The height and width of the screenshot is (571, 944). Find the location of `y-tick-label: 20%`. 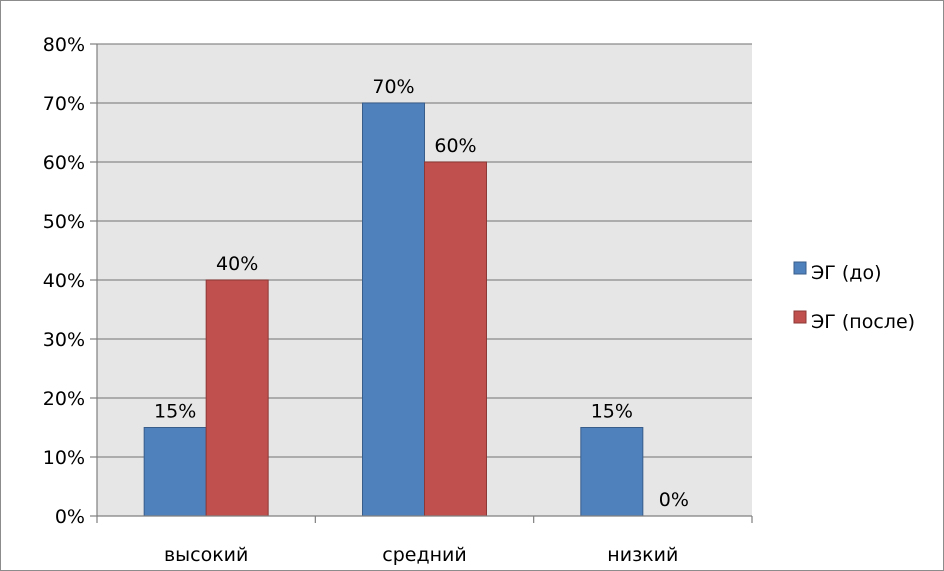

y-tick-label: 20% is located at coordinates (64, 399).